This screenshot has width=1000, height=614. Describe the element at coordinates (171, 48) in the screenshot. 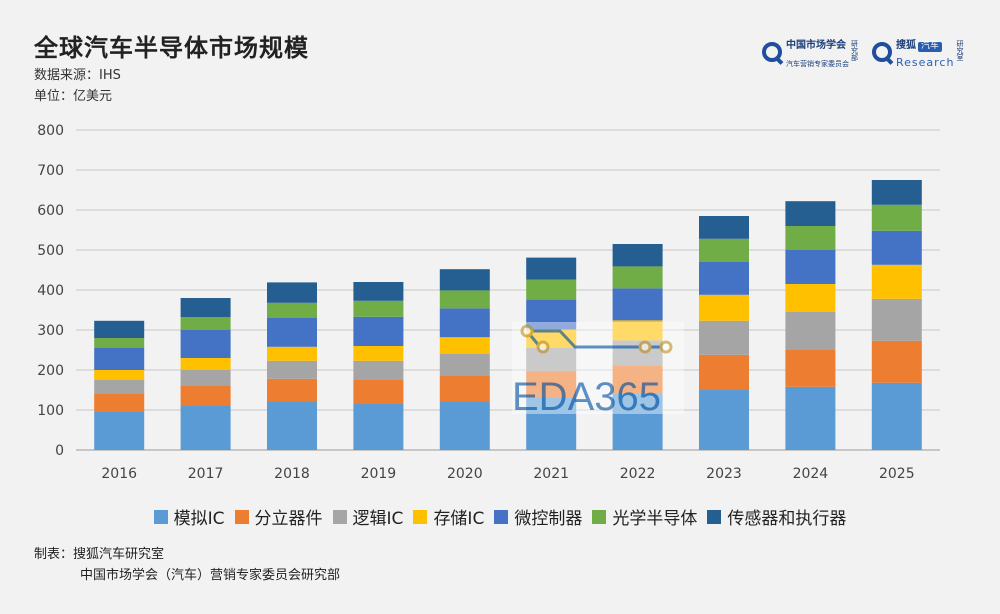

I see `chart-title: 全球汽车半导体市场规模` at that location.